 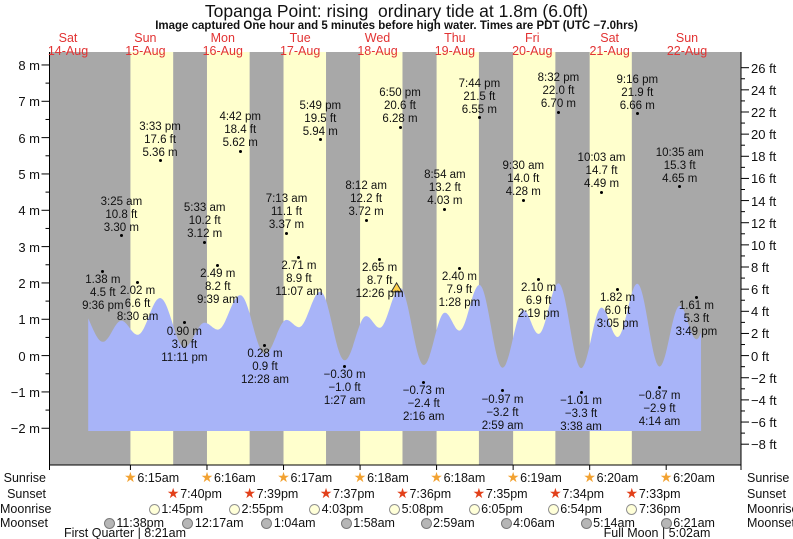 What do you see at coordinates (455, 51) in the screenshot?
I see `day-date: 19-Aug` at bounding box center [455, 51].